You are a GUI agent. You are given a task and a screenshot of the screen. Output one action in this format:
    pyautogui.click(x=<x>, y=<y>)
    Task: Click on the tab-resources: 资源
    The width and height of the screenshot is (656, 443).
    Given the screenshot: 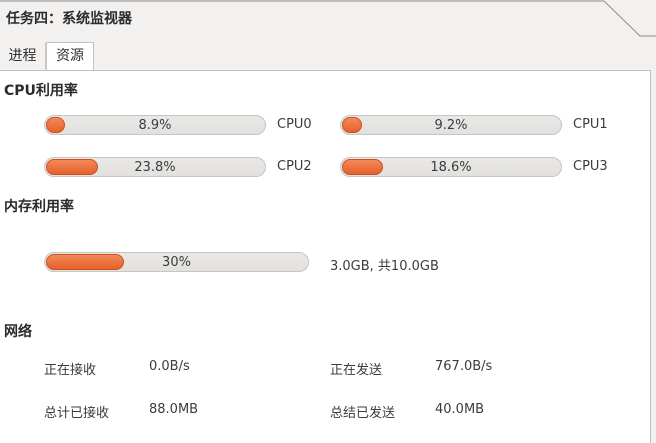 What is the action you would take?
    pyautogui.click(x=70, y=56)
    